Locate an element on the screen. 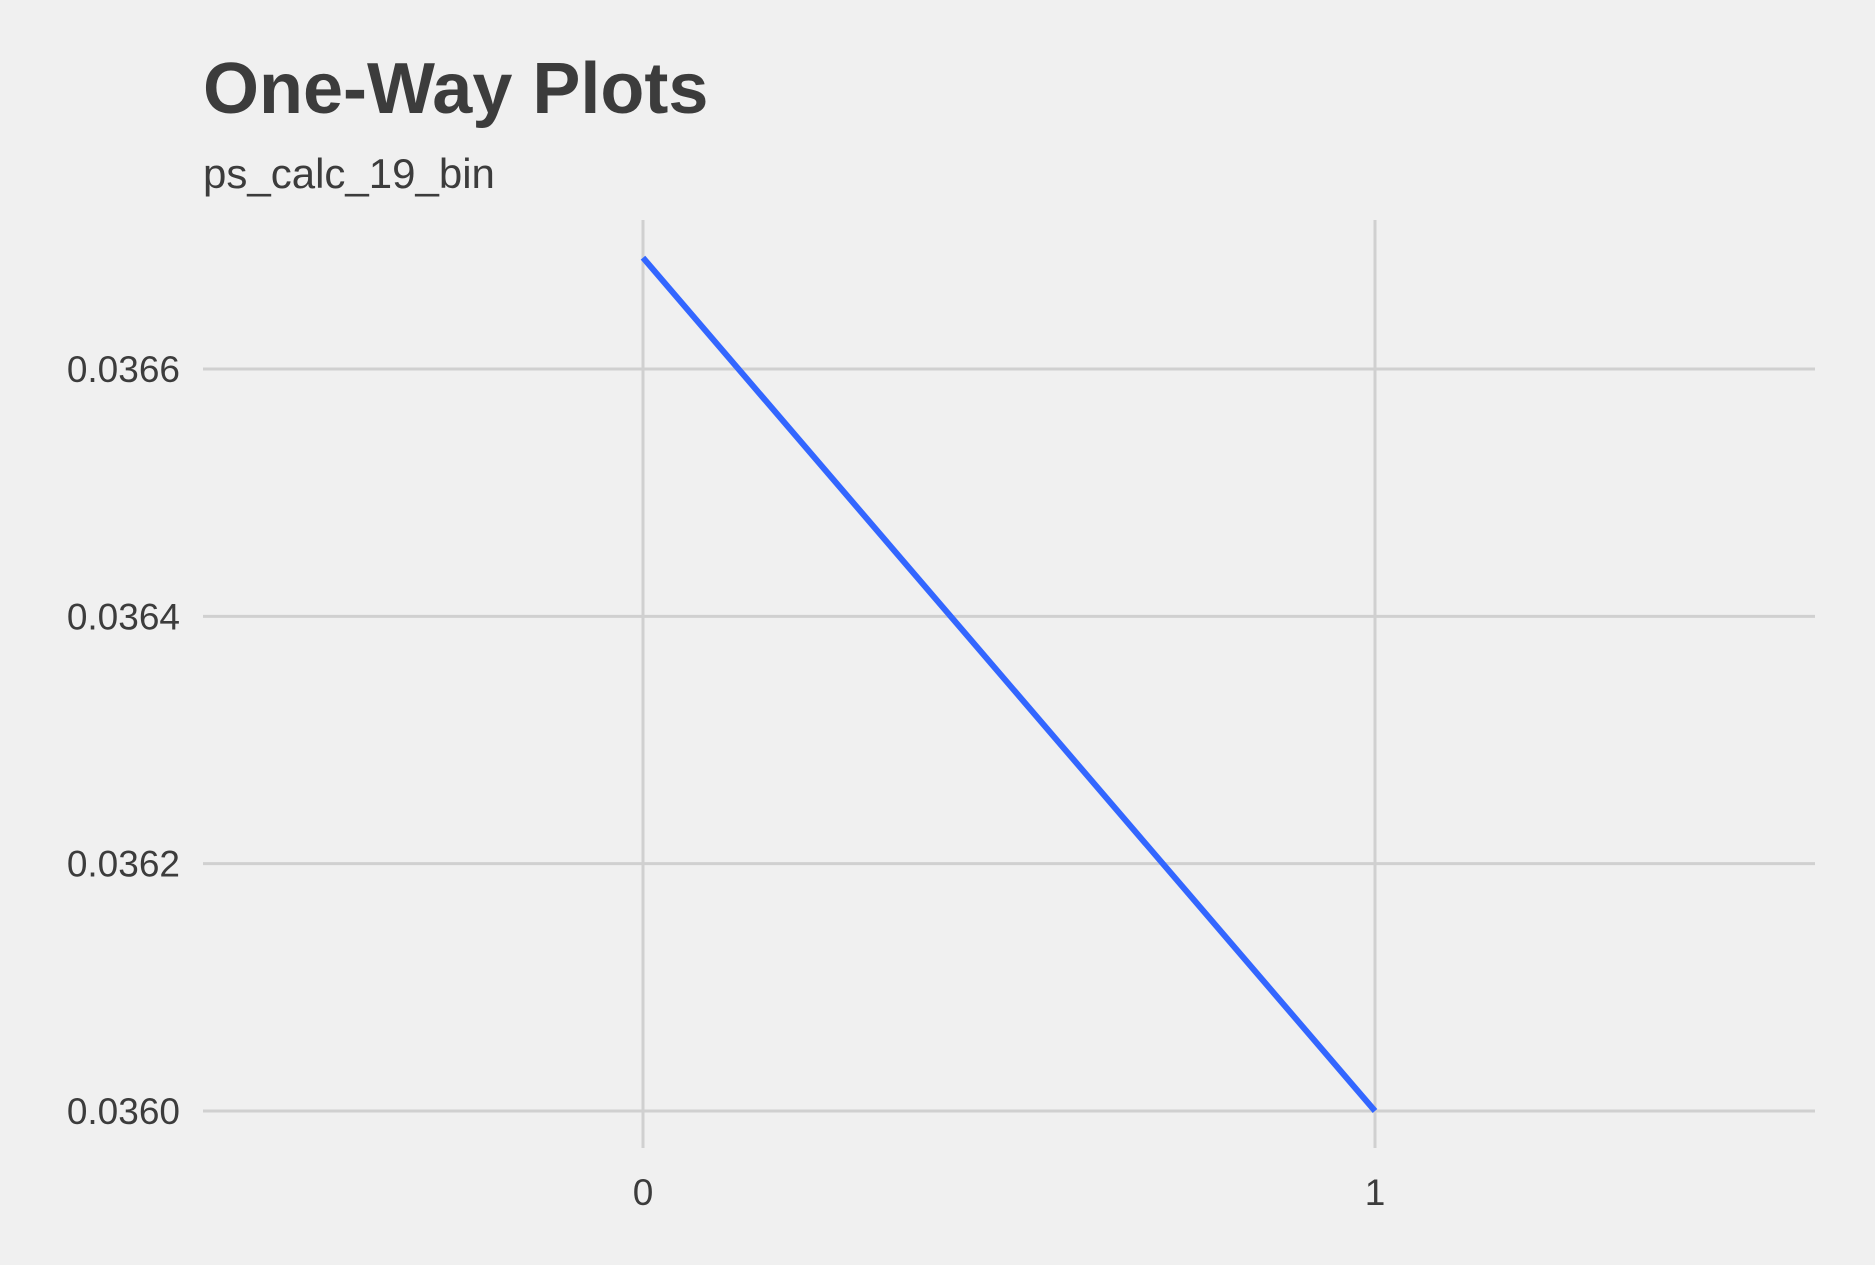  y-tick-labels: 0.0360 0.0362 0.0364 0.0366 is located at coordinates (123, 740).